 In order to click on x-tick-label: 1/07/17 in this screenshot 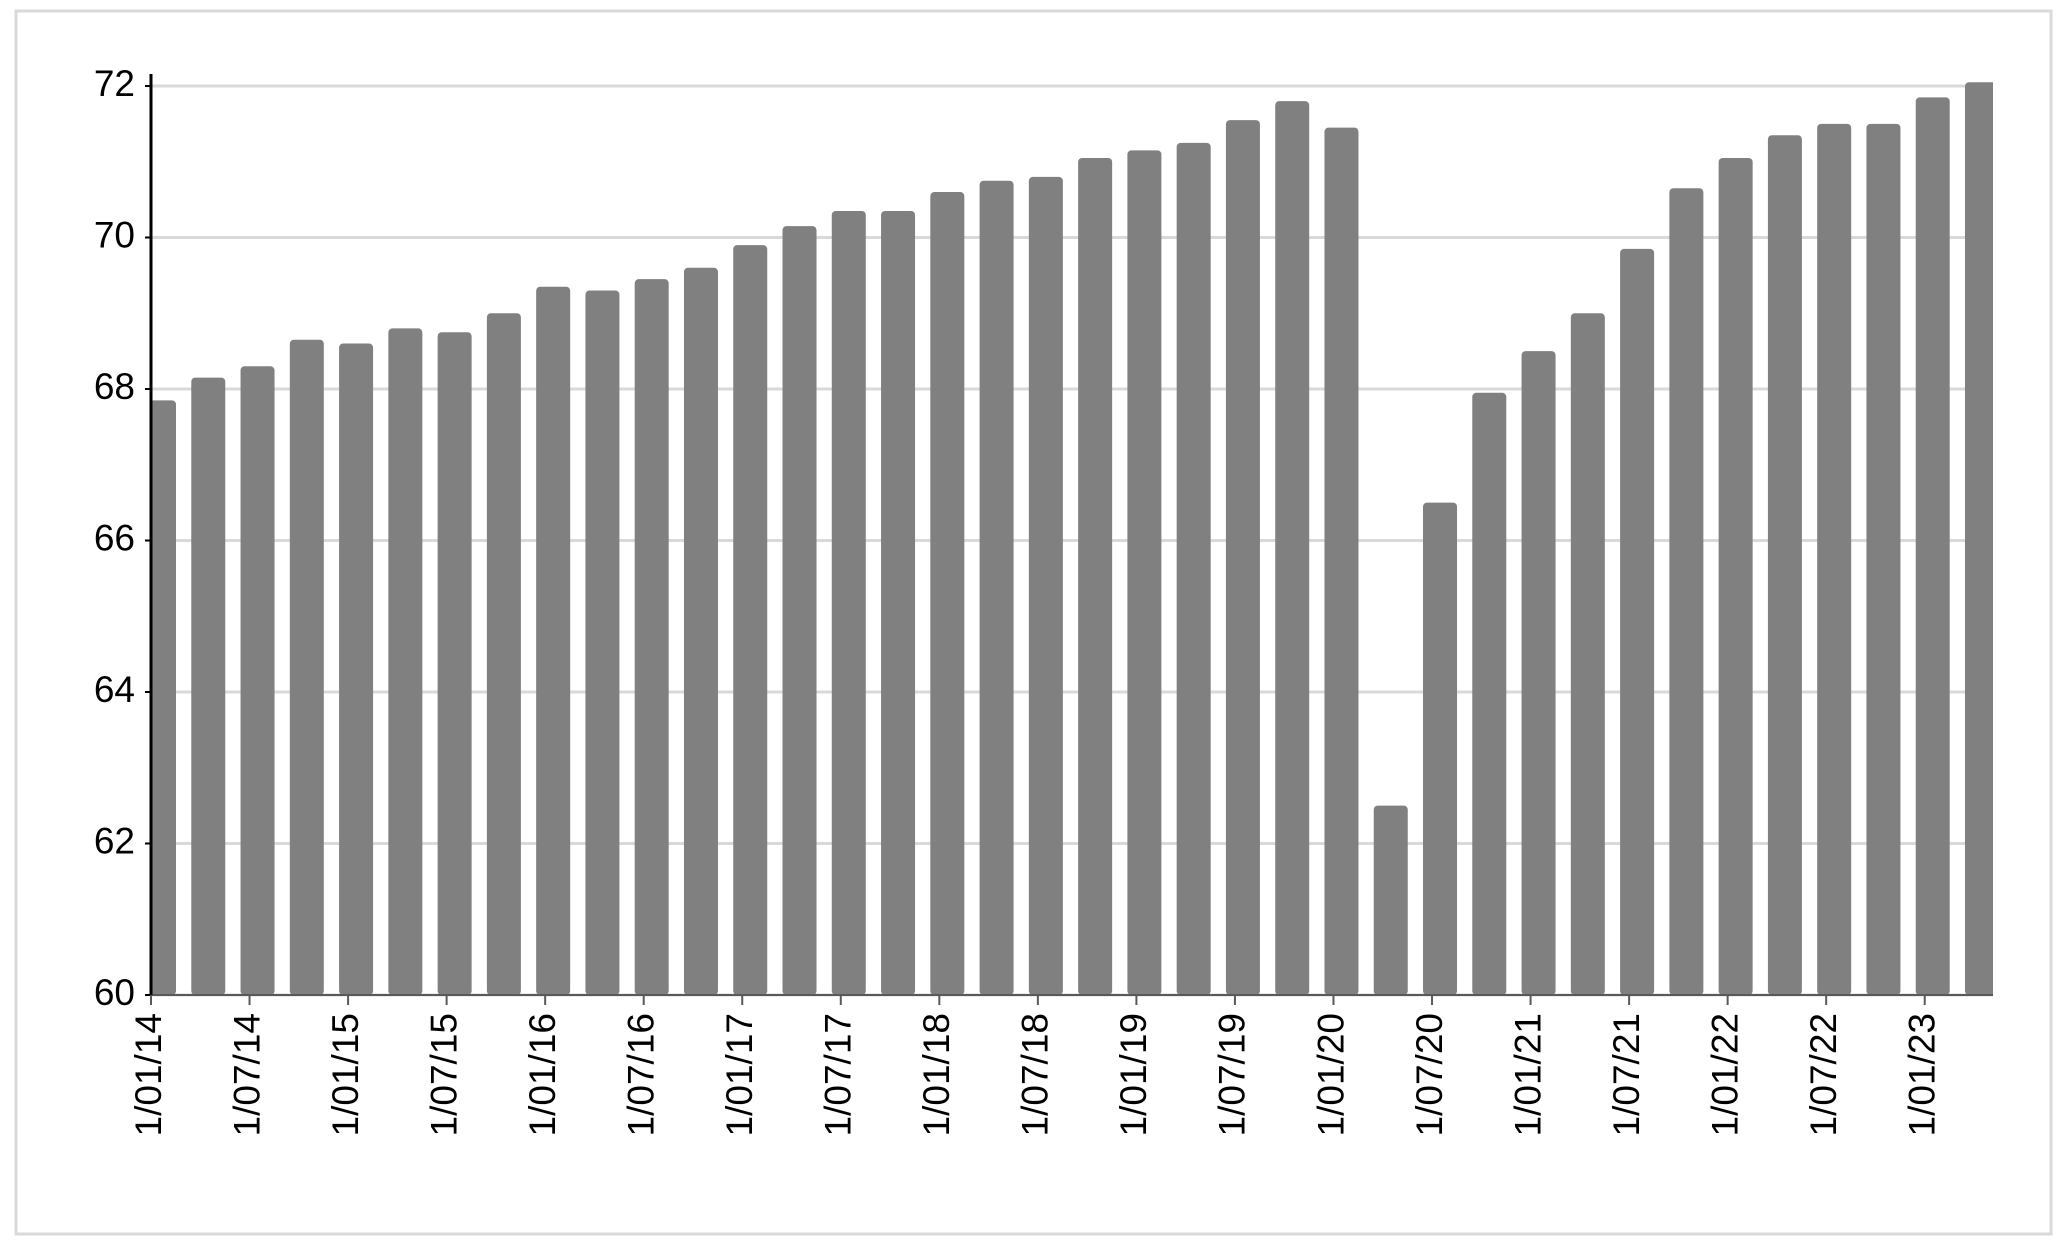, I will do `click(838, 1074)`.